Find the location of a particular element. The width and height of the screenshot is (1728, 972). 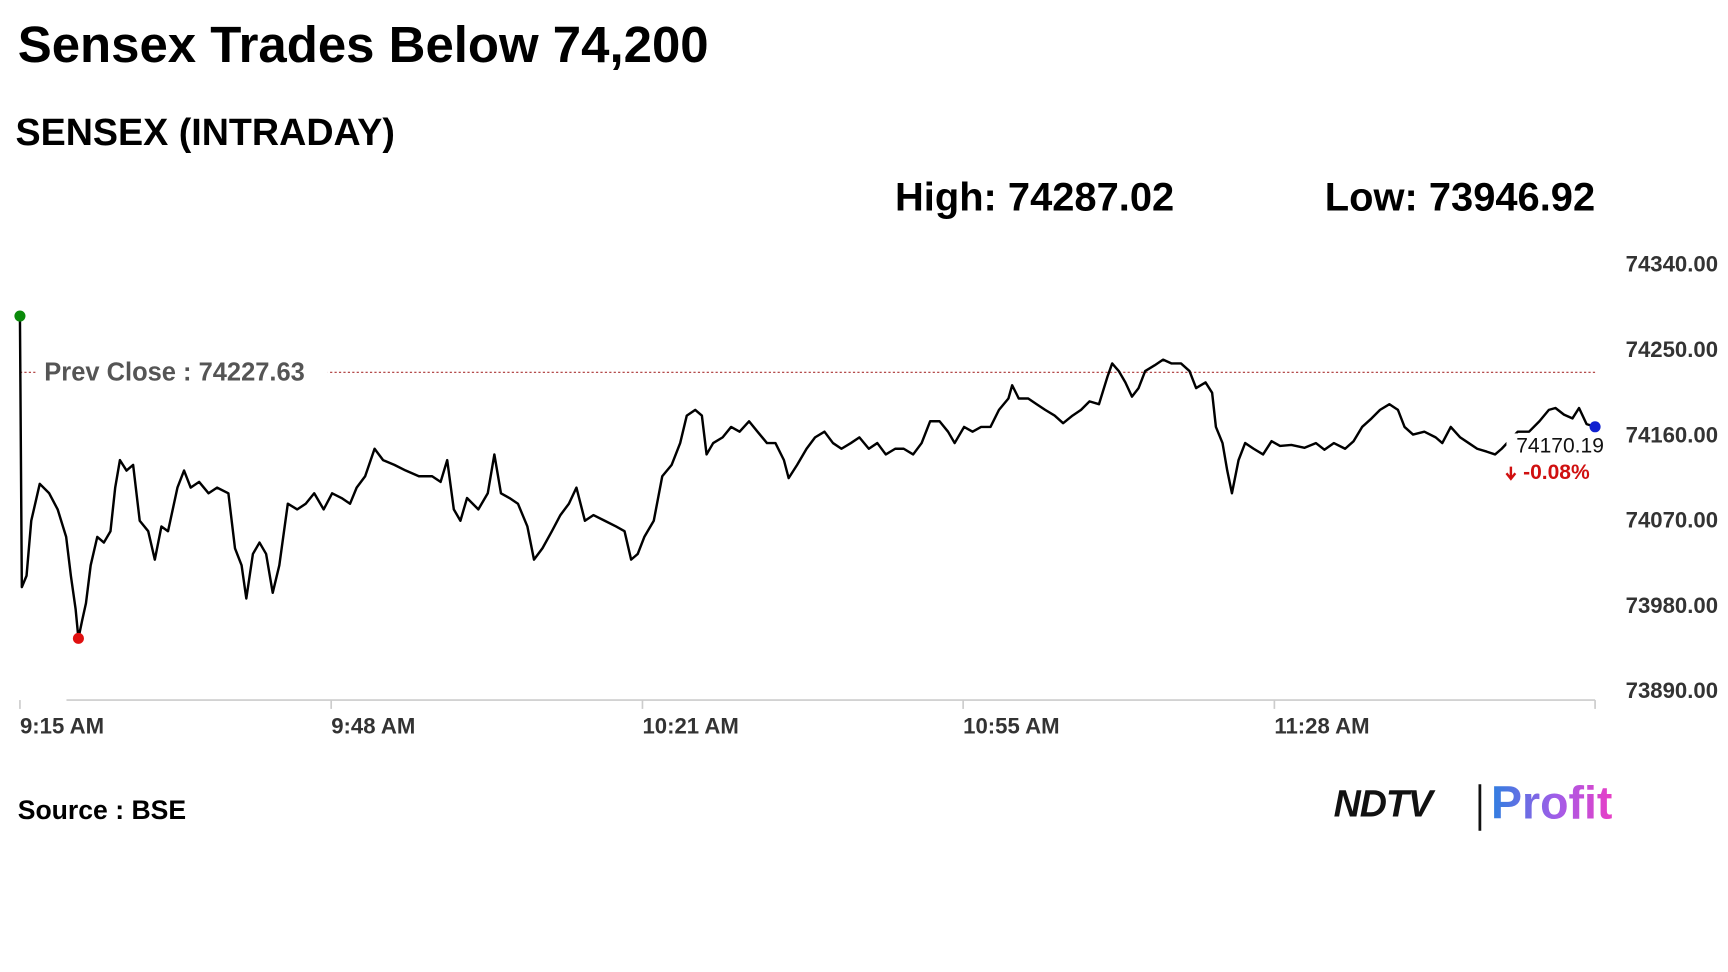

high-stat: High: 74287.02 is located at coordinates (1034, 197).